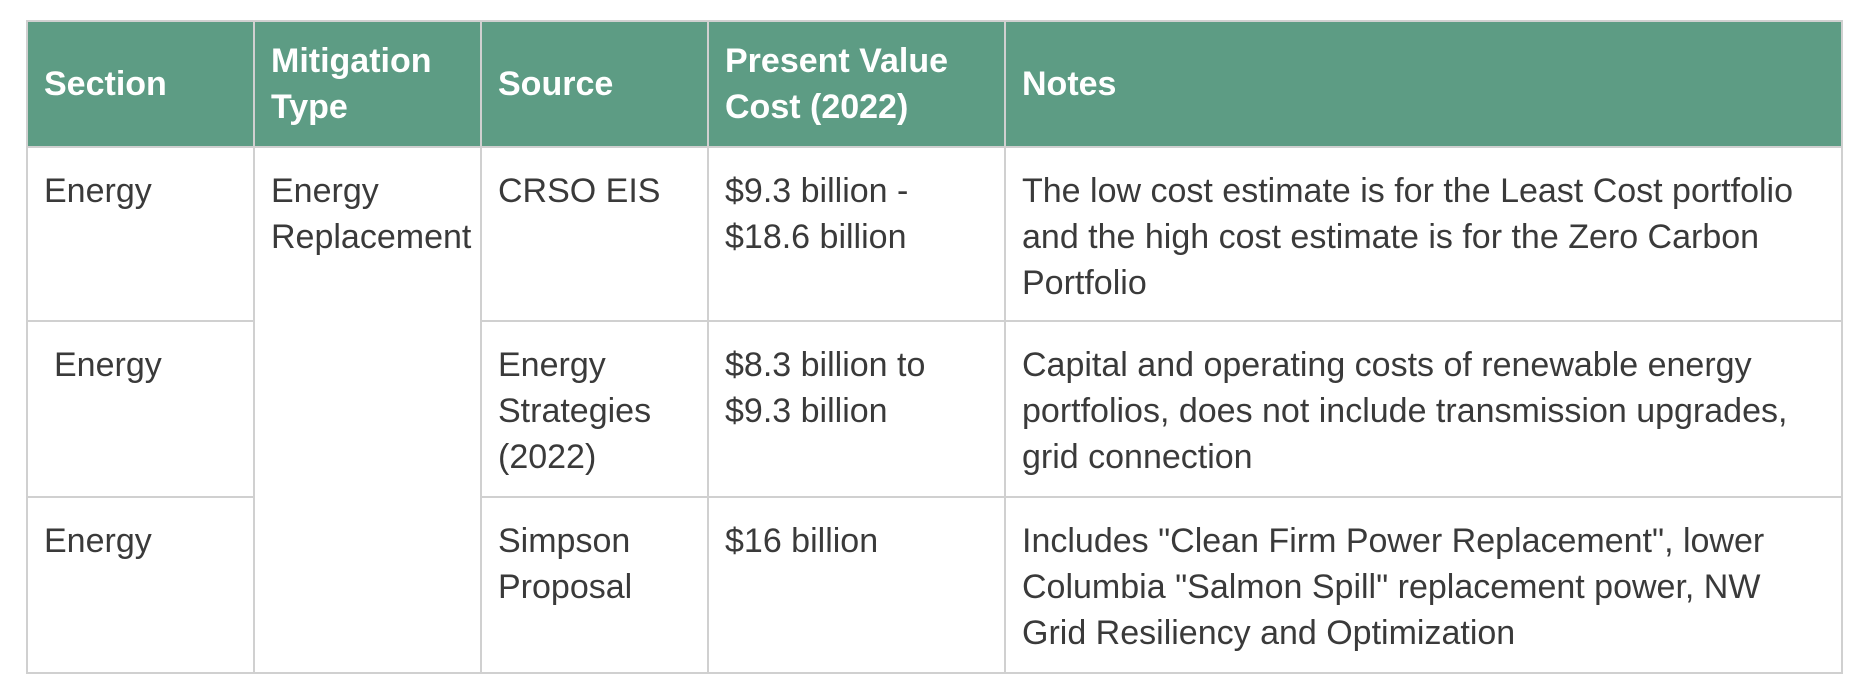 This screenshot has height=674, width=1867. What do you see at coordinates (594, 84) in the screenshot?
I see `header-source: Source` at bounding box center [594, 84].